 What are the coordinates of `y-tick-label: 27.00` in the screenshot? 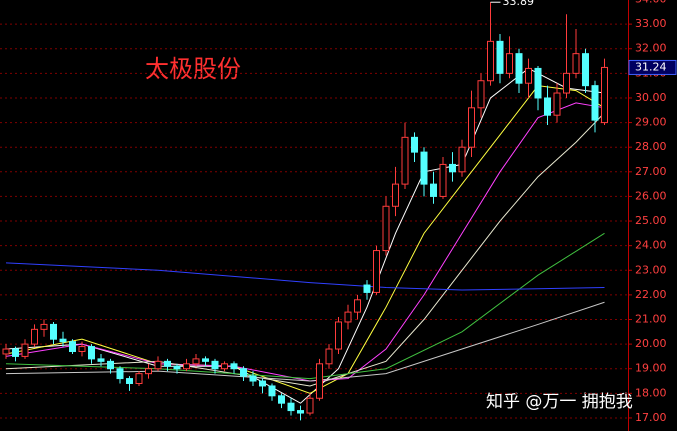 It's located at (651, 171).